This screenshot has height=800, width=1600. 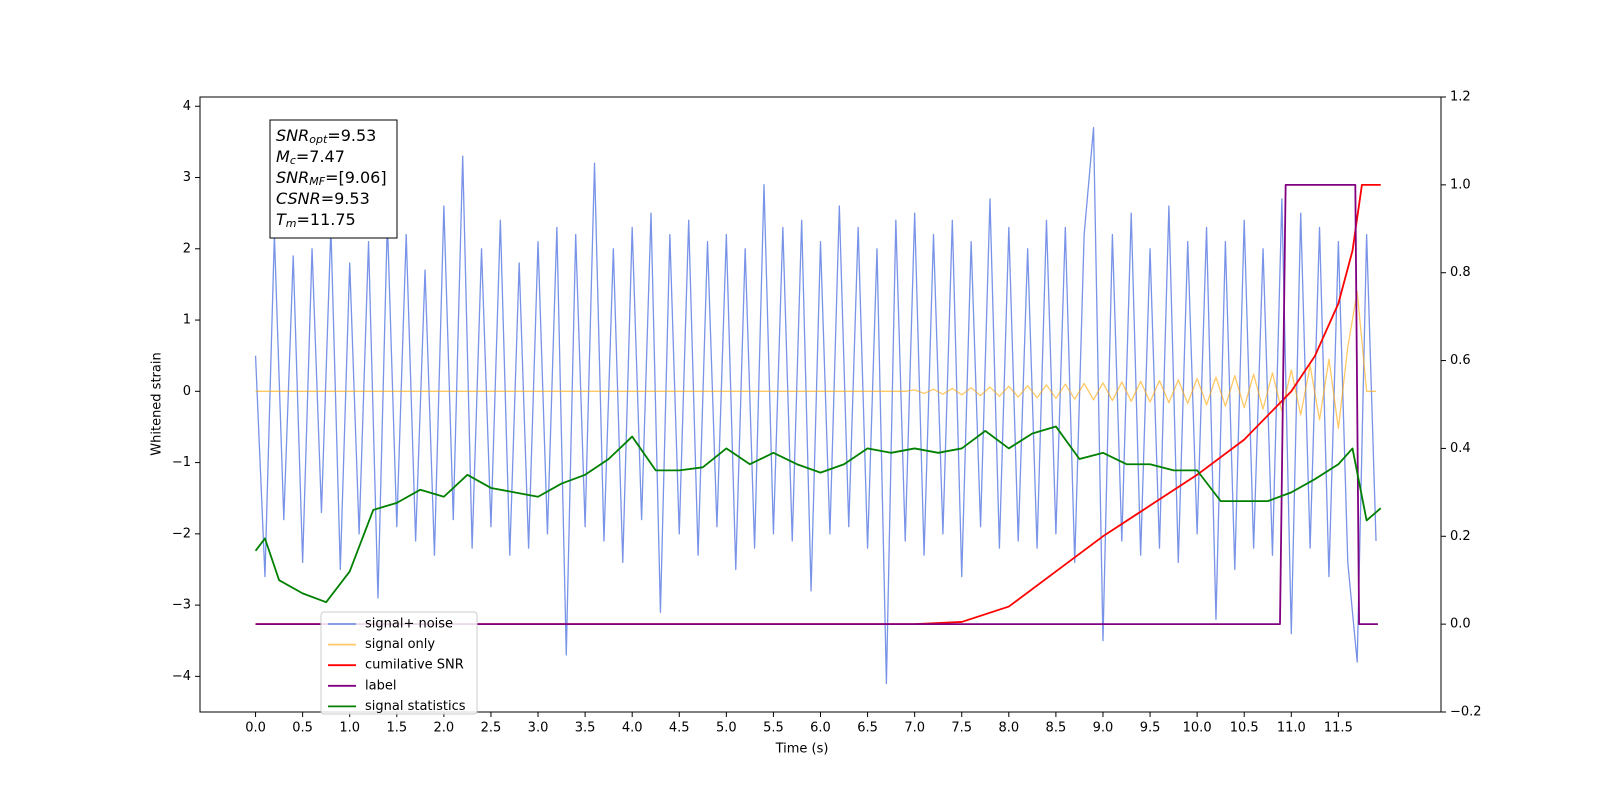 I want to click on x-tick-label: 6.5, so click(x=867, y=728).